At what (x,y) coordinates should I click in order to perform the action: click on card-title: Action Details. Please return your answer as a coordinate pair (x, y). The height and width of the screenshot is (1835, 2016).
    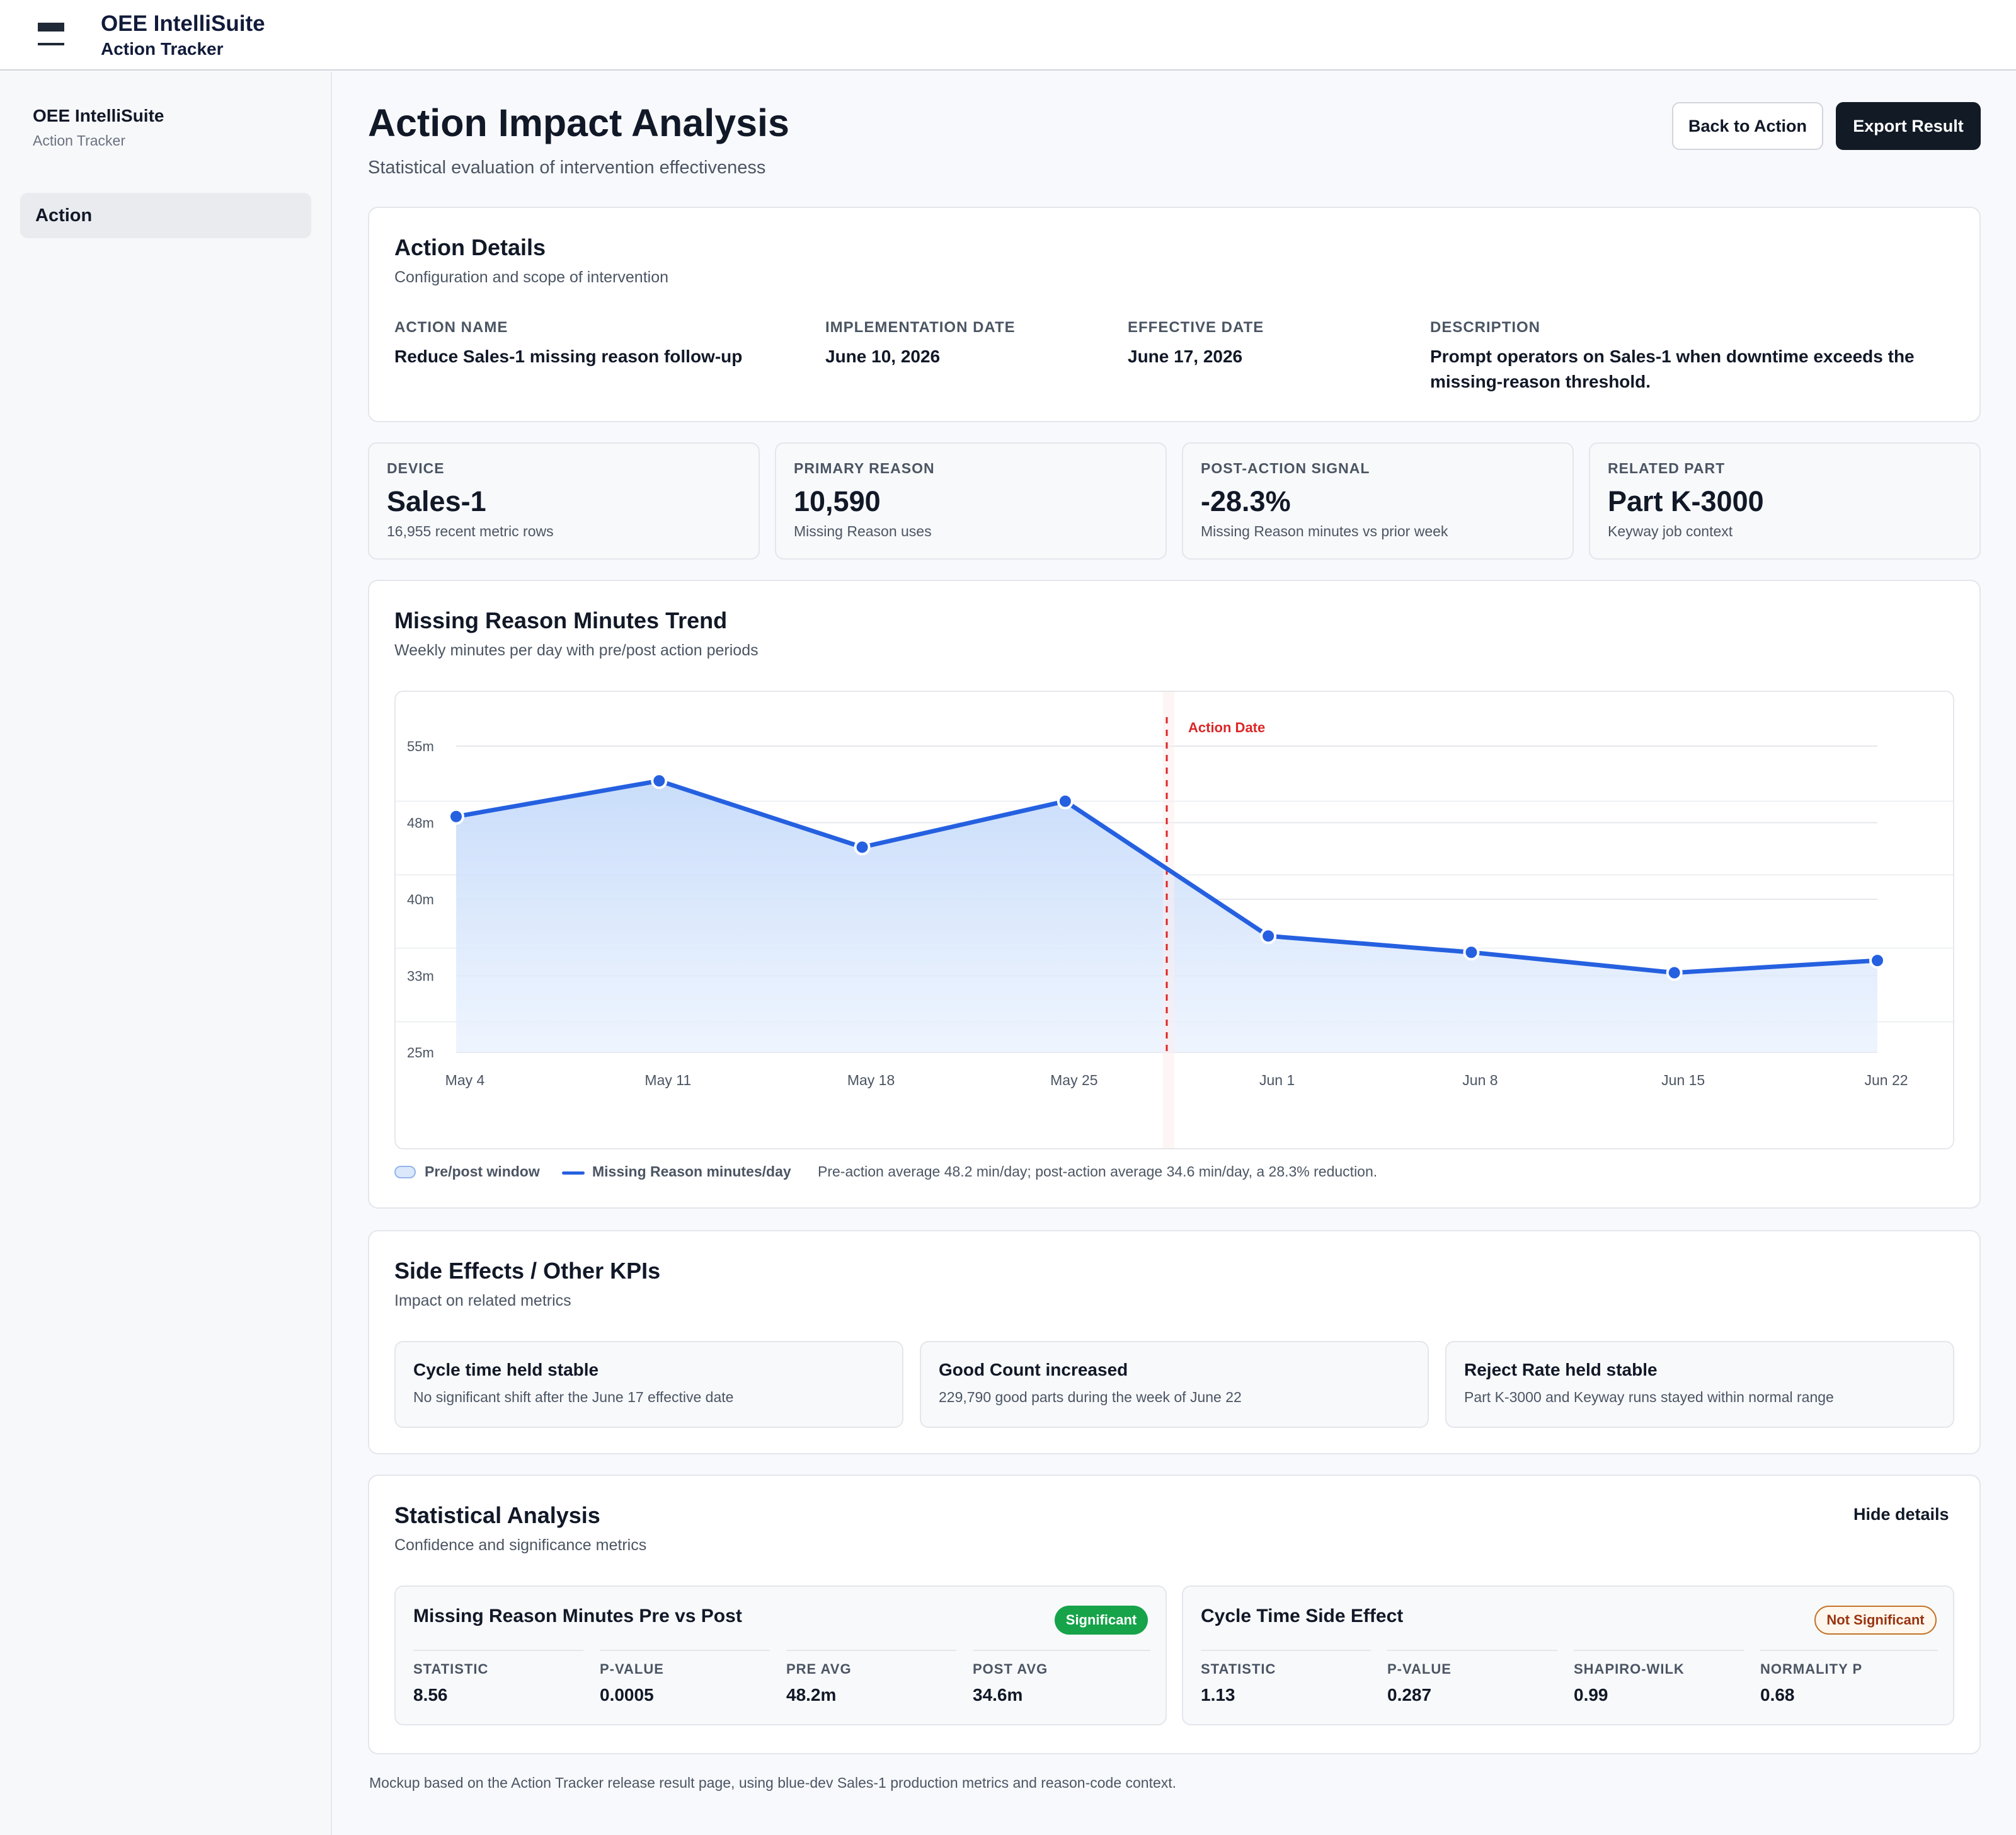
    Looking at the image, I should click on (470, 247).